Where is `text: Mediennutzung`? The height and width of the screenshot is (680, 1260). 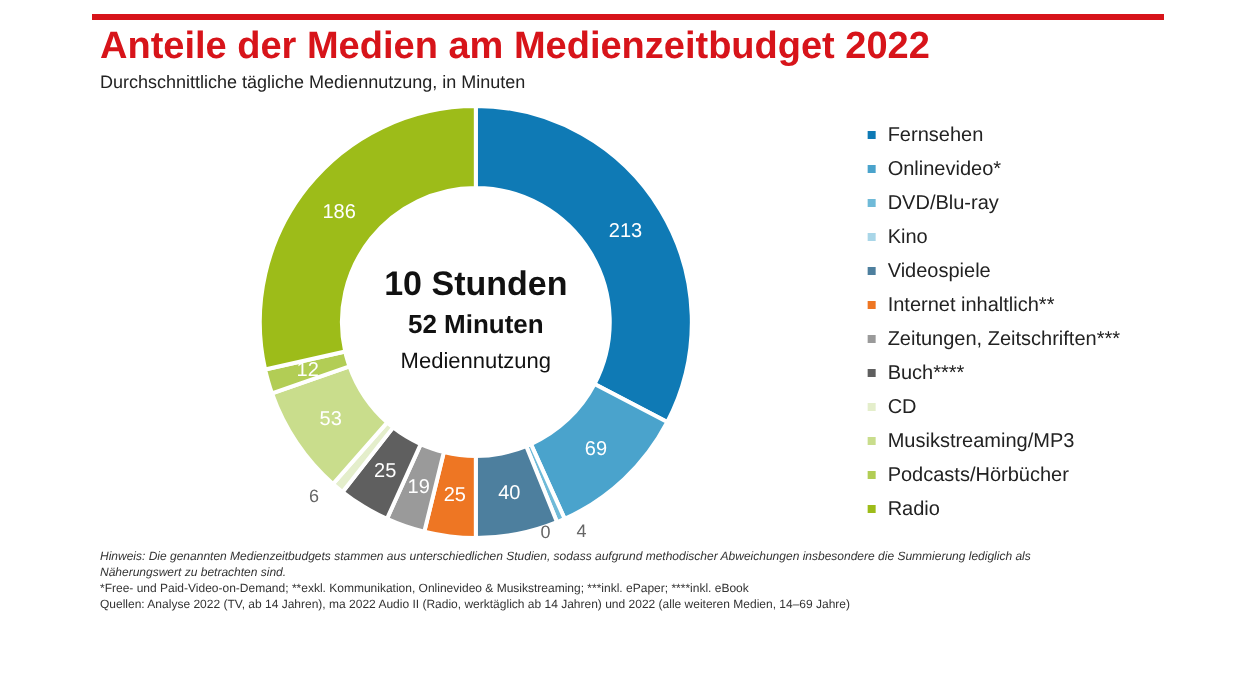 text: Mediennutzung is located at coordinates (476, 362).